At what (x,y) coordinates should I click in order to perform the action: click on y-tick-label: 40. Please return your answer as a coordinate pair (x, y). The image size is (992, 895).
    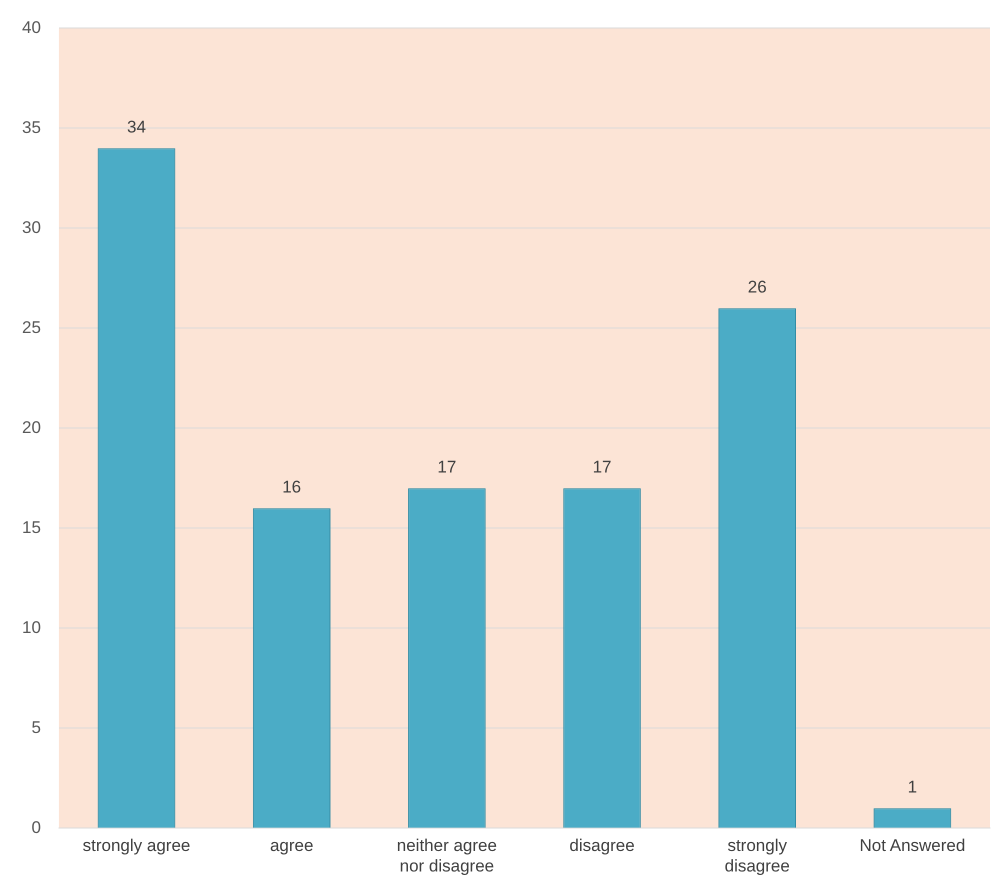
    Looking at the image, I should click on (31, 27).